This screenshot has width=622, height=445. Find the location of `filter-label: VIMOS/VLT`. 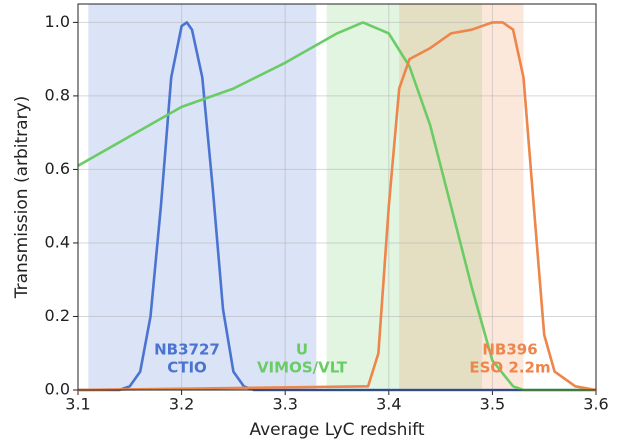

filter-label: VIMOS/VLT is located at coordinates (302, 368).